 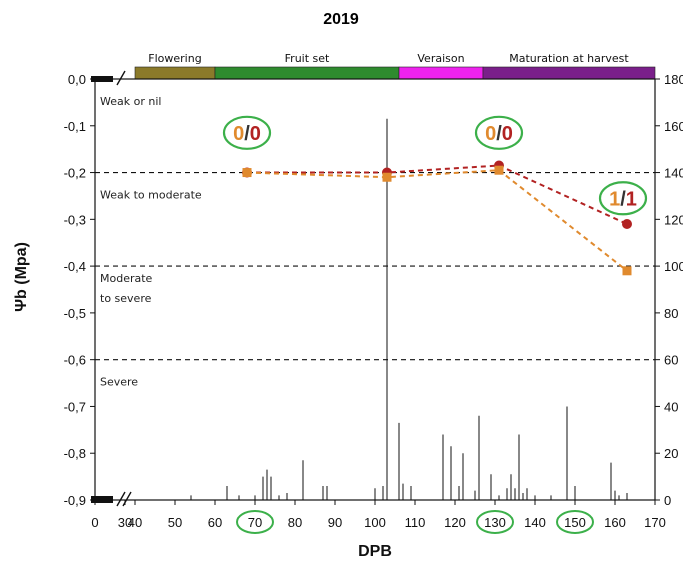 What do you see at coordinates (673, 79) in the screenshot?
I see `y2-tick-label: 180` at bounding box center [673, 79].